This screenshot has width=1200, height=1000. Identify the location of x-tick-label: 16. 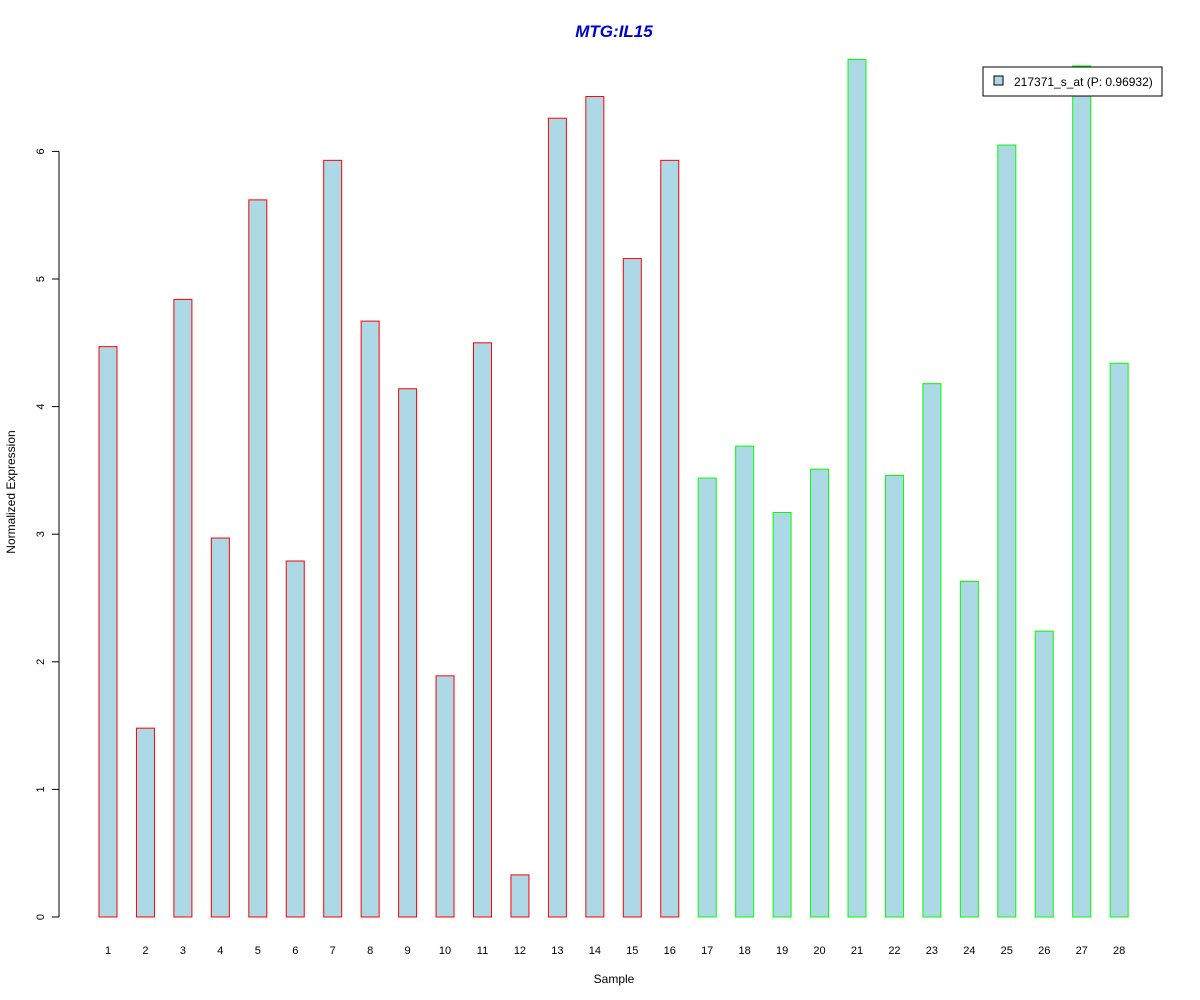
(670, 951).